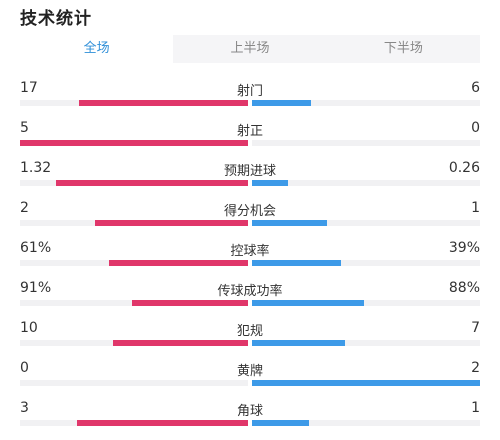  What do you see at coordinates (36, 168) in the screenshot?
I see `home-value: 1.32` at bounding box center [36, 168].